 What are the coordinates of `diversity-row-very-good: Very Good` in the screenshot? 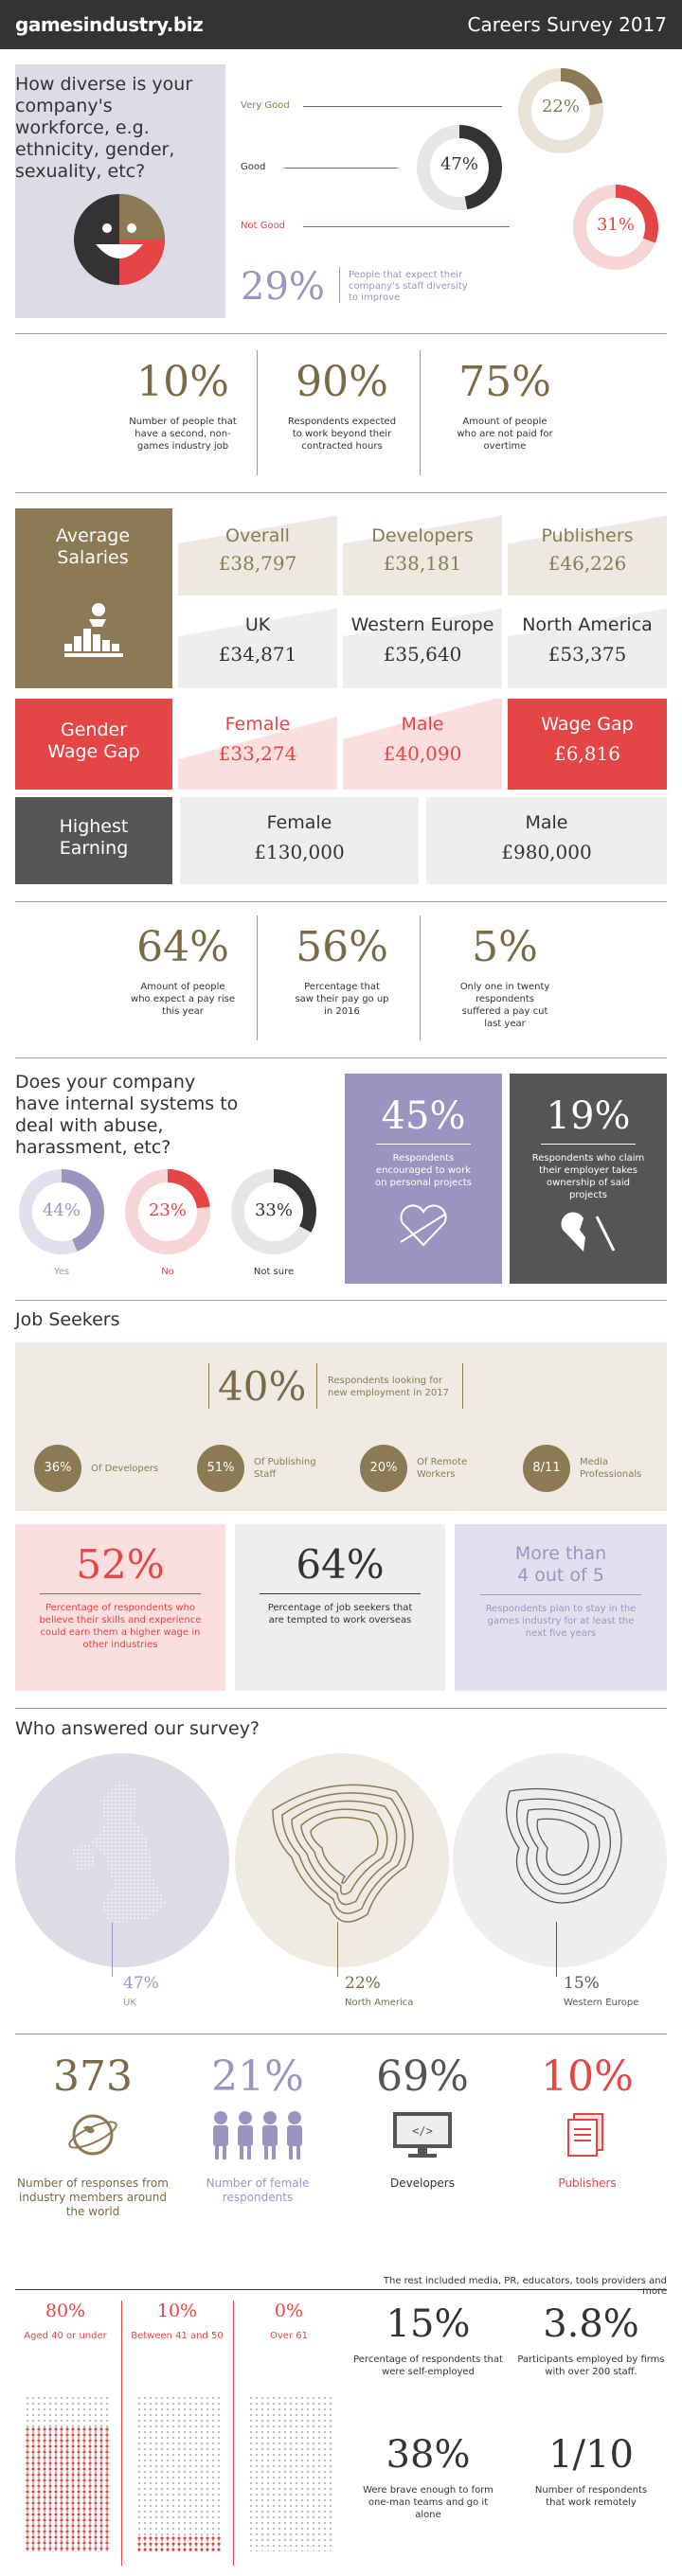 It's located at (378, 106).